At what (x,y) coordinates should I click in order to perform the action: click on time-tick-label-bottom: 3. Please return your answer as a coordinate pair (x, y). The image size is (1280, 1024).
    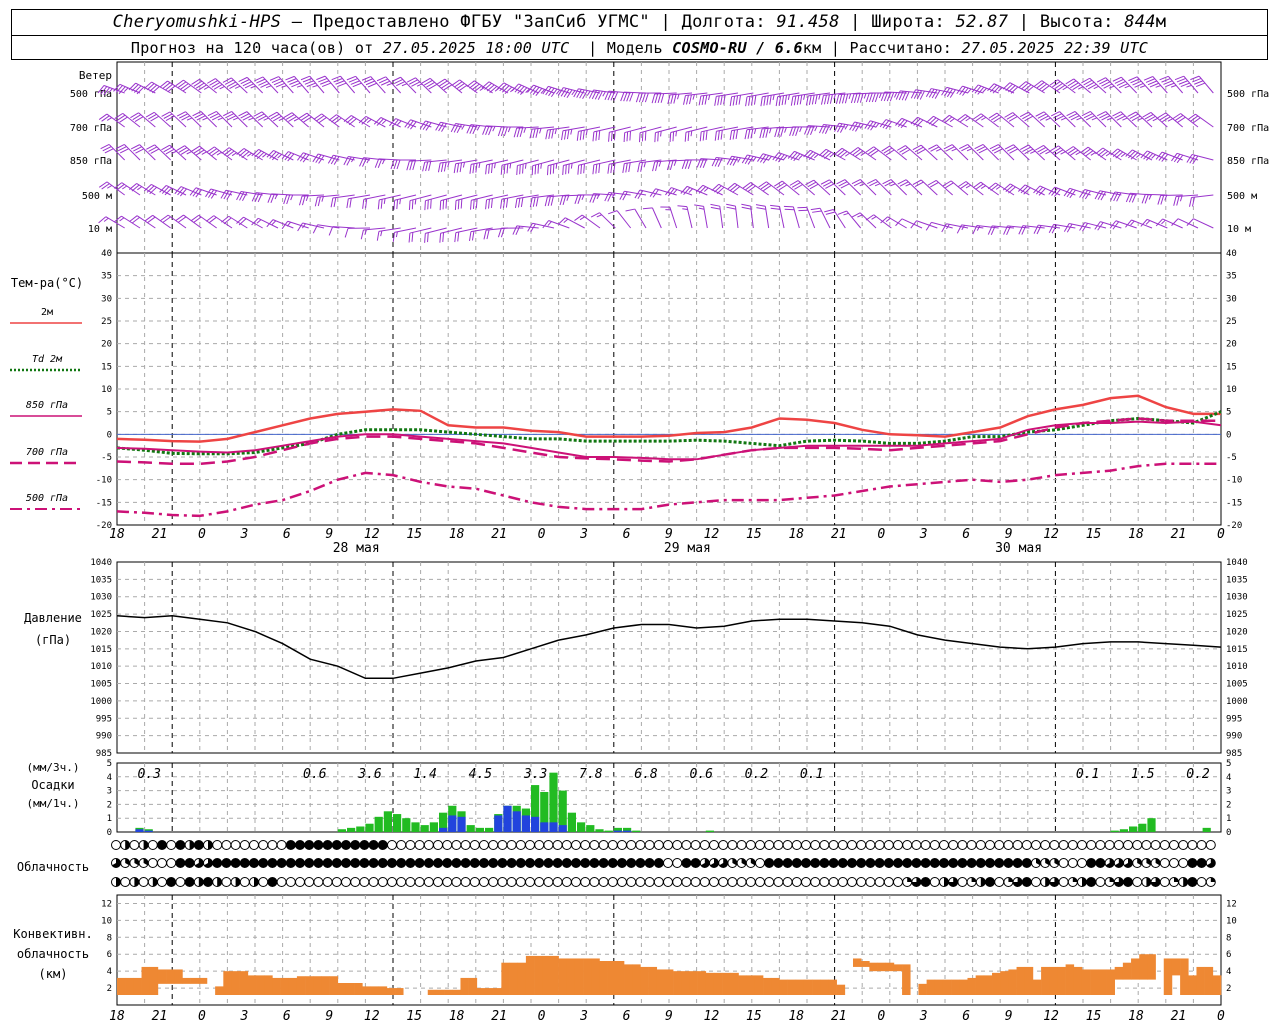
    Looking at the image, I should click on (923, 1016).